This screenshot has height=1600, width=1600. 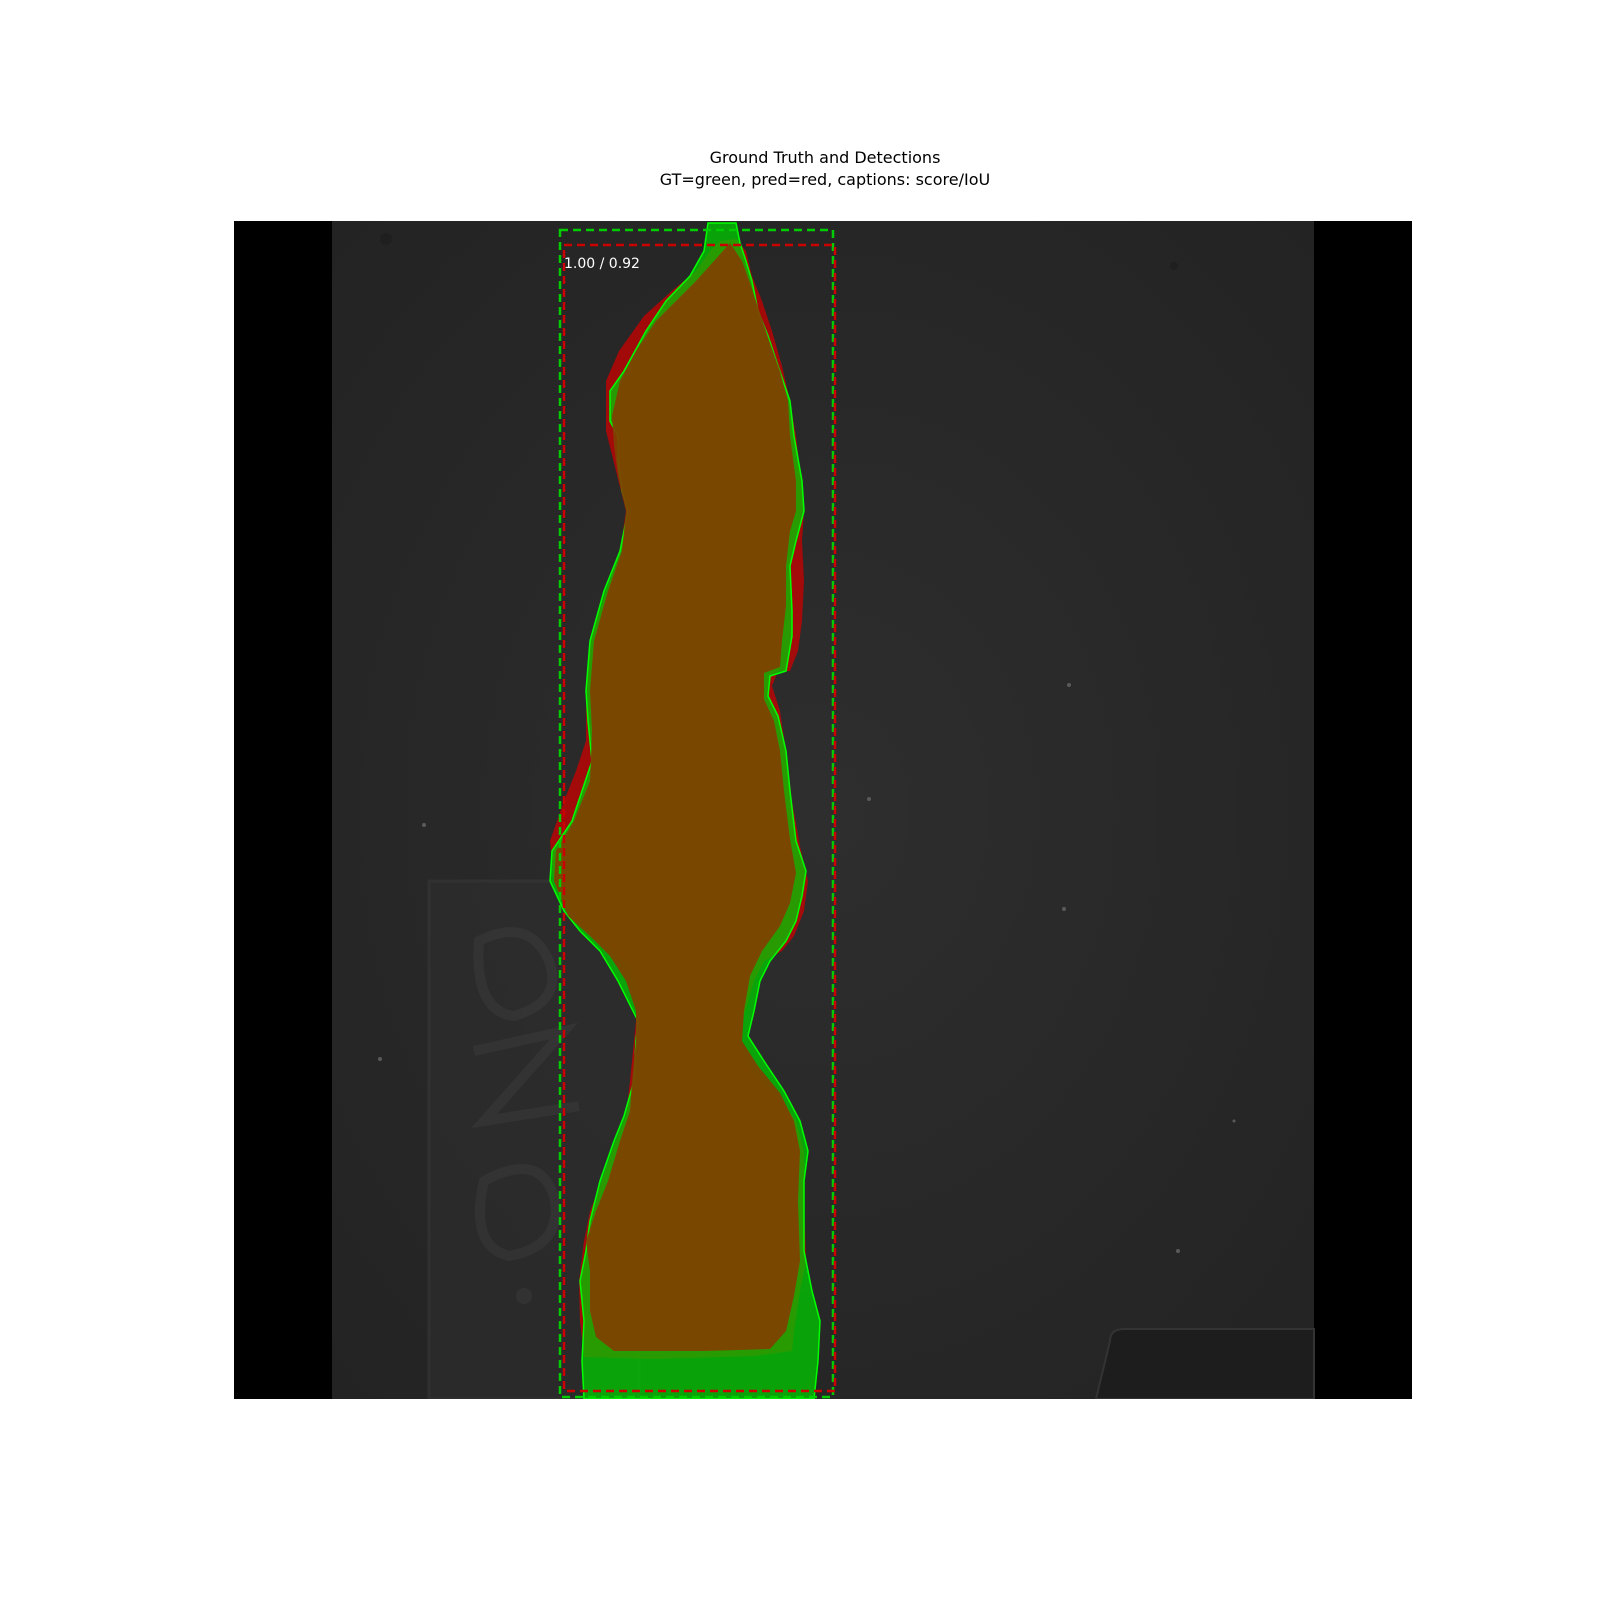 I want to click on right-padding, so click(x=1363, y=810).